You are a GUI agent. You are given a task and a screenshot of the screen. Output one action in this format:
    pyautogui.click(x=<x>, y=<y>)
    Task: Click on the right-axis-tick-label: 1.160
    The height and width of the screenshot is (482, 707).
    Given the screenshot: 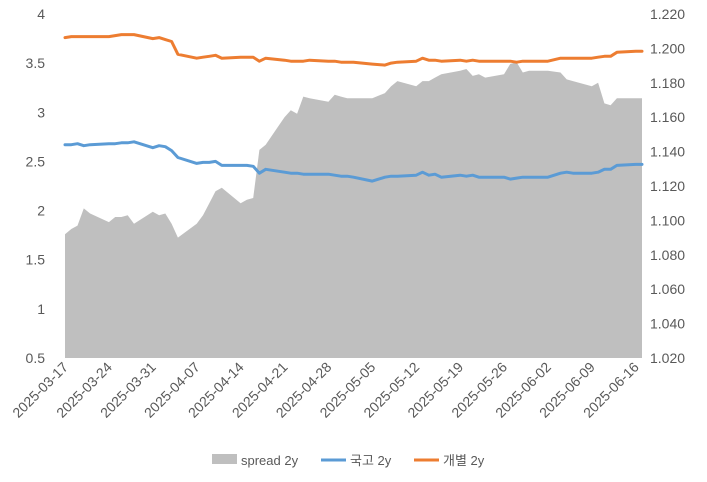 What is the action you would take?
    pyautogui.click(x=667, y=117)
    